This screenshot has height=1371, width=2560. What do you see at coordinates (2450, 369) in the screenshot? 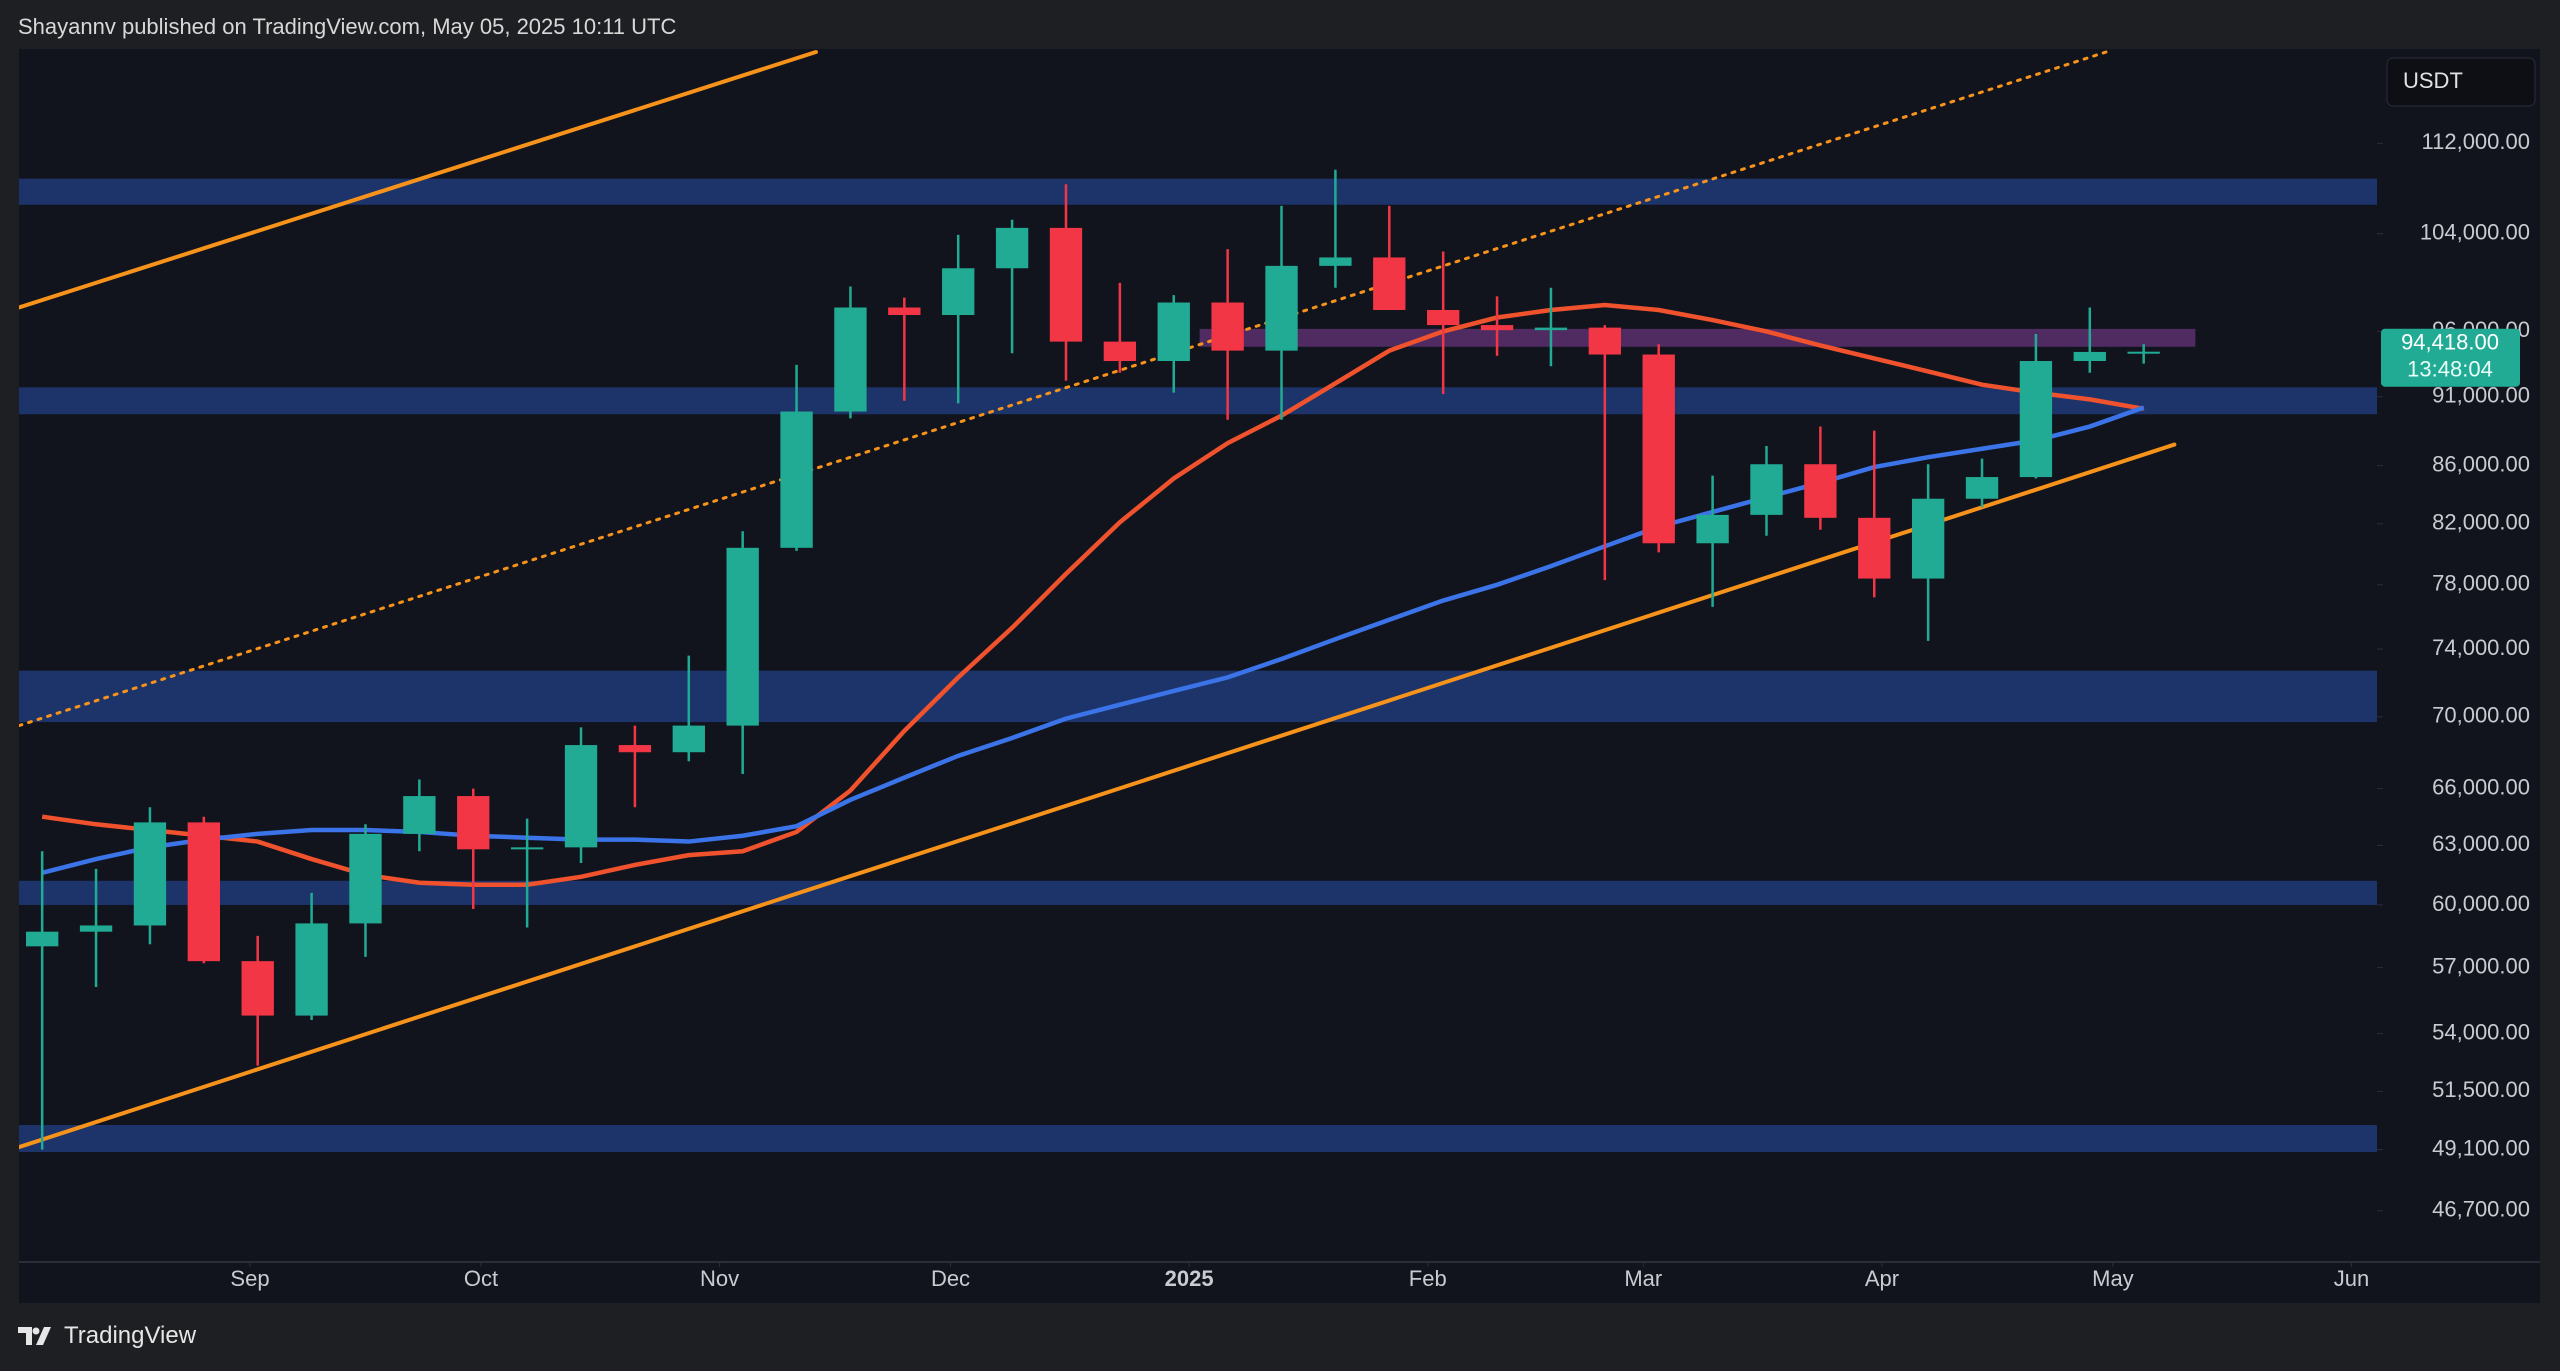
I see `countdown: 13:48:04` at bounding box center [2450, 369].